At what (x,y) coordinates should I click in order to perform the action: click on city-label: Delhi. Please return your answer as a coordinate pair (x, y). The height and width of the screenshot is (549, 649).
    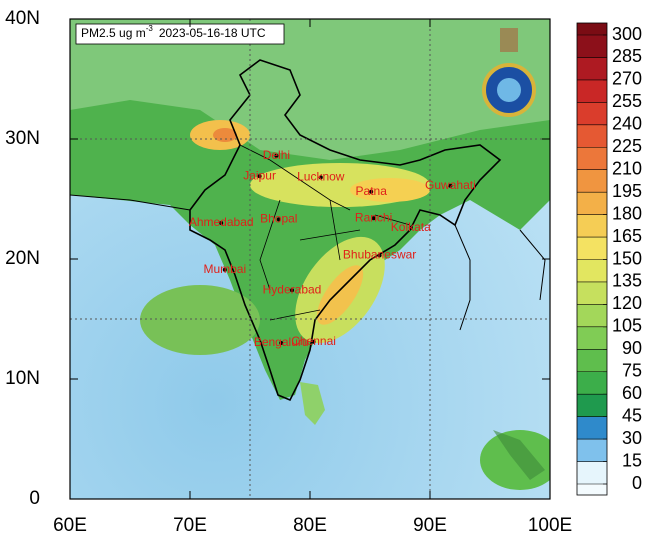
    Looking at the image, I should click on (276, 155).